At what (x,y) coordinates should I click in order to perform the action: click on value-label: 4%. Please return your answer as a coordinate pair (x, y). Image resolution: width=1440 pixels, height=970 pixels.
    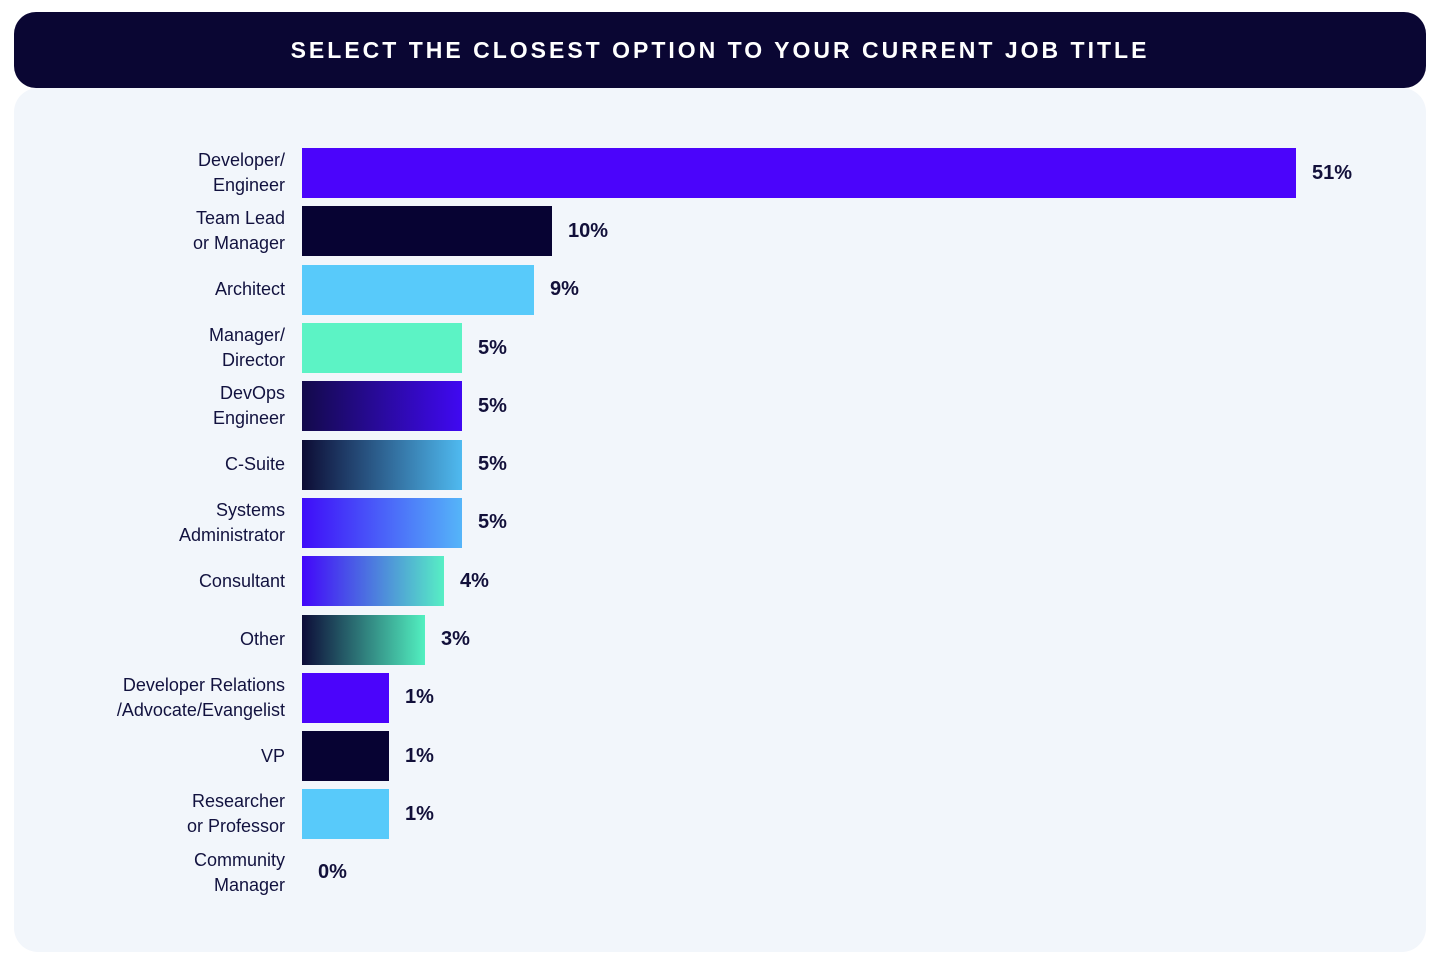
    Looking at the image, I should click on (474, 580).